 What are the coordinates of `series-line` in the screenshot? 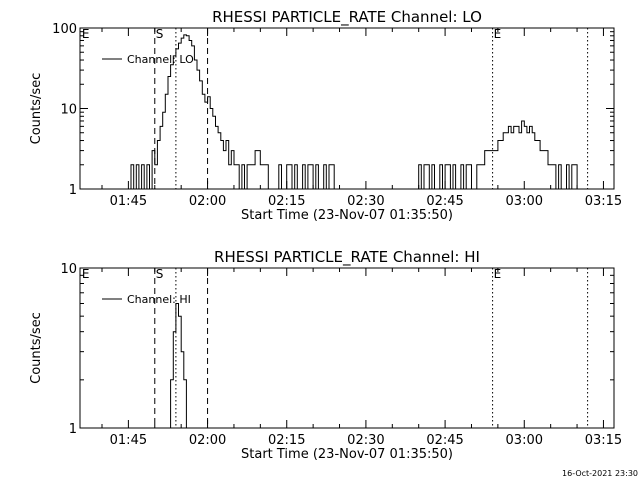 It's located at (178, 366).